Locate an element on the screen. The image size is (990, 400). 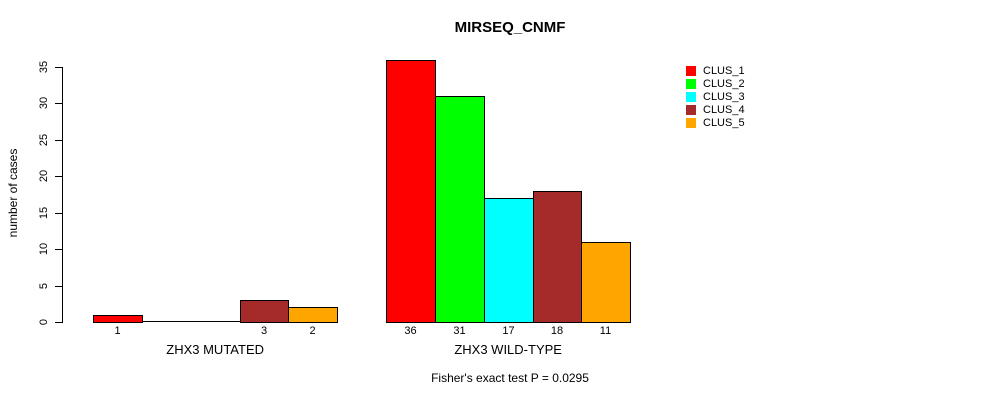
y-axis-line is located at coordinates (62, 195).